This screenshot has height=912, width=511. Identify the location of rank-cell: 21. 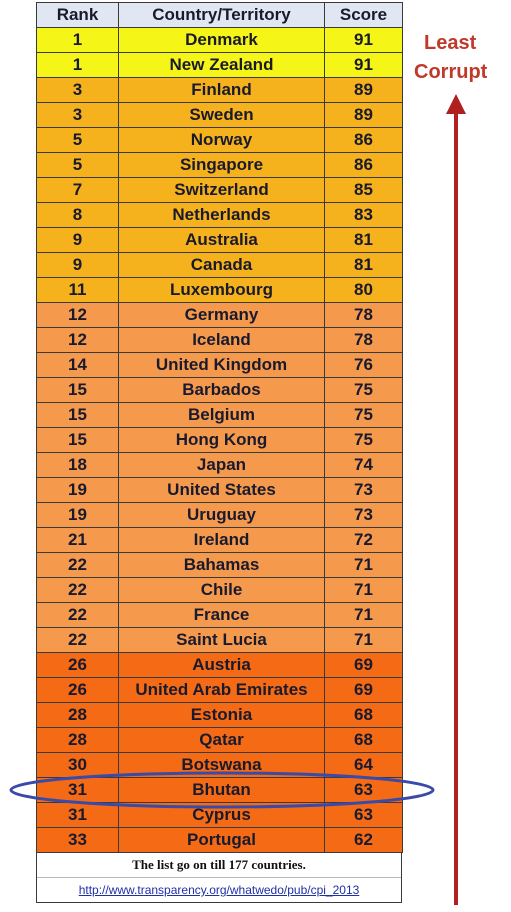
(77, 540).